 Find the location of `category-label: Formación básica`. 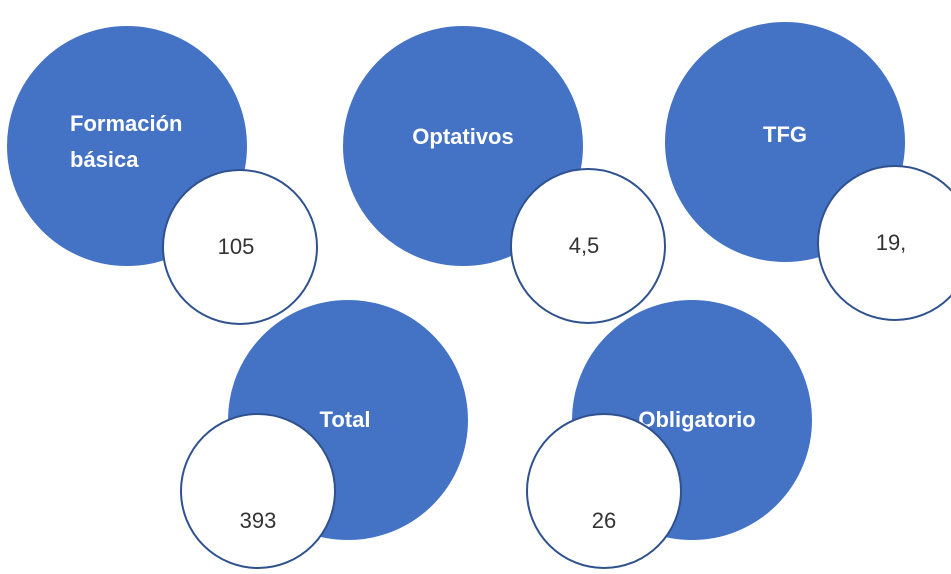

category-label: Formación básica is located at coordinates (126, 141).